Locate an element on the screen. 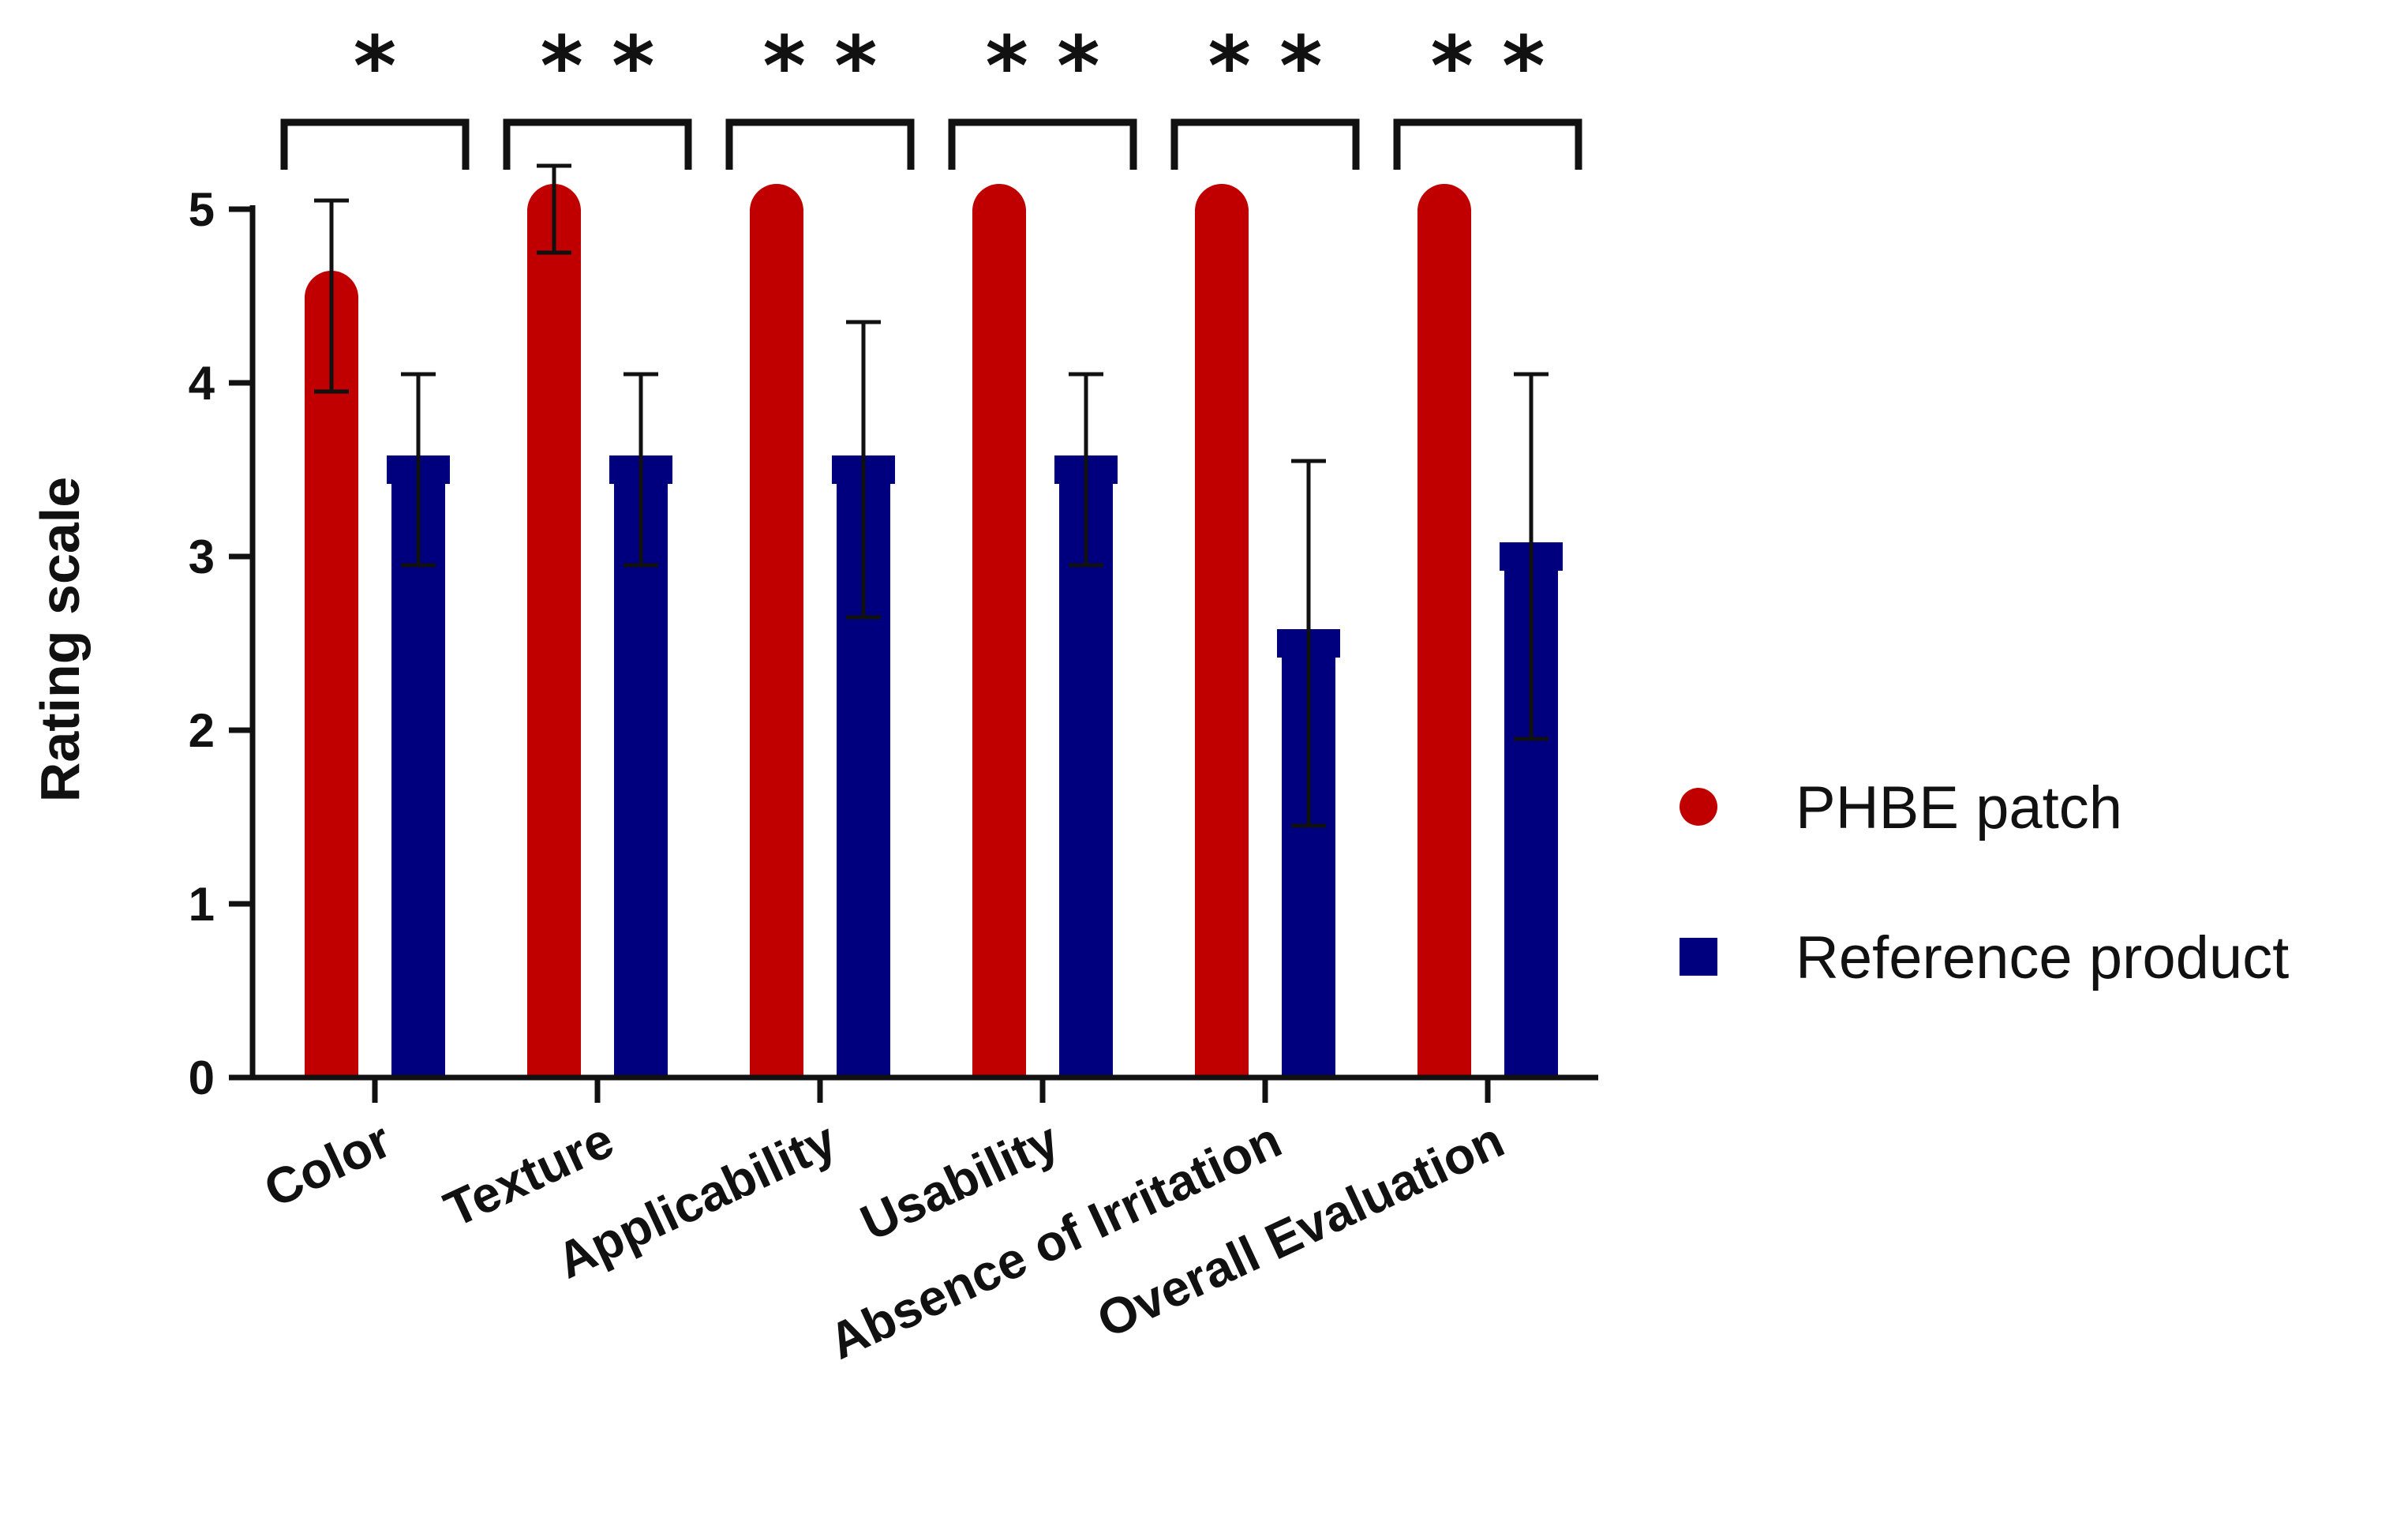  significance-marker-2: * * is located at coordinates (820, 66).